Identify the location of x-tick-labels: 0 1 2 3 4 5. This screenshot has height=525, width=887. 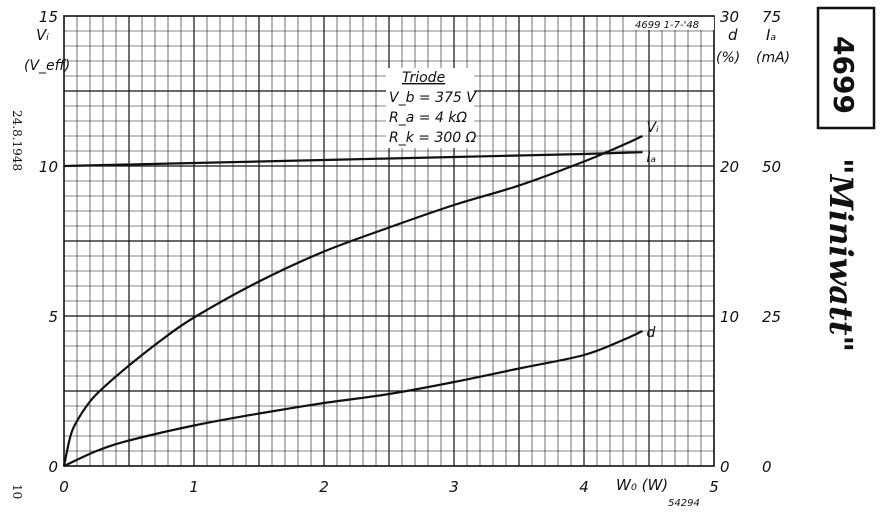
(389, 487).